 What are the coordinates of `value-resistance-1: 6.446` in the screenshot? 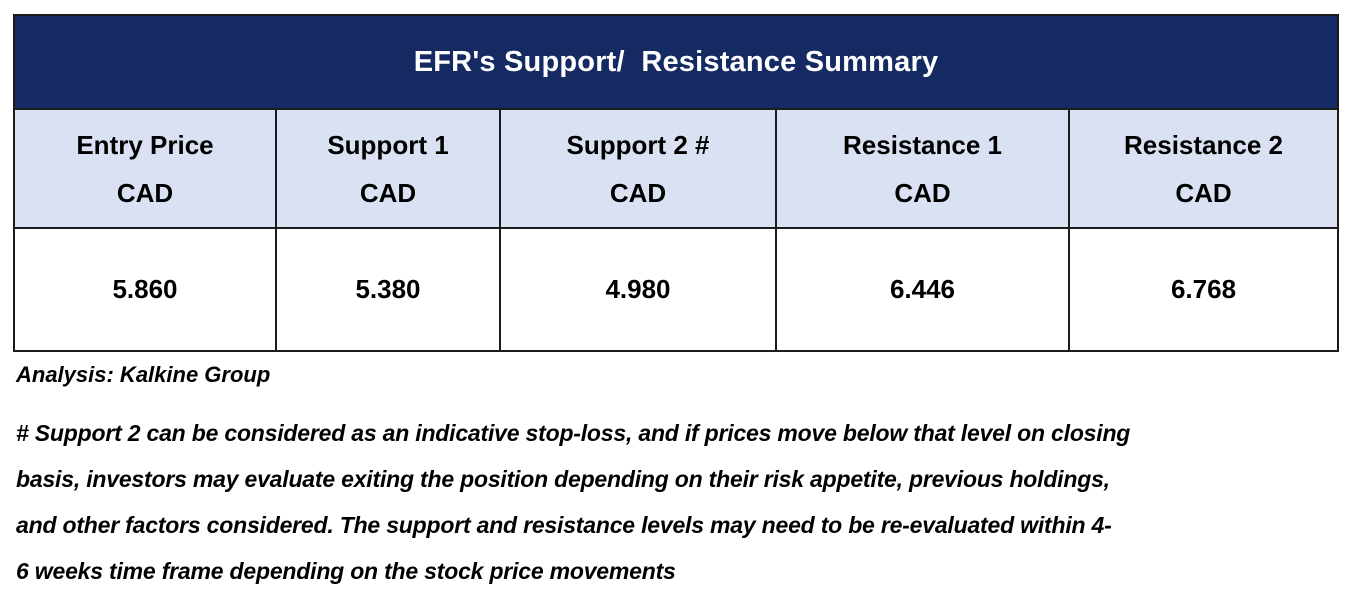 It's located at (922, 289).